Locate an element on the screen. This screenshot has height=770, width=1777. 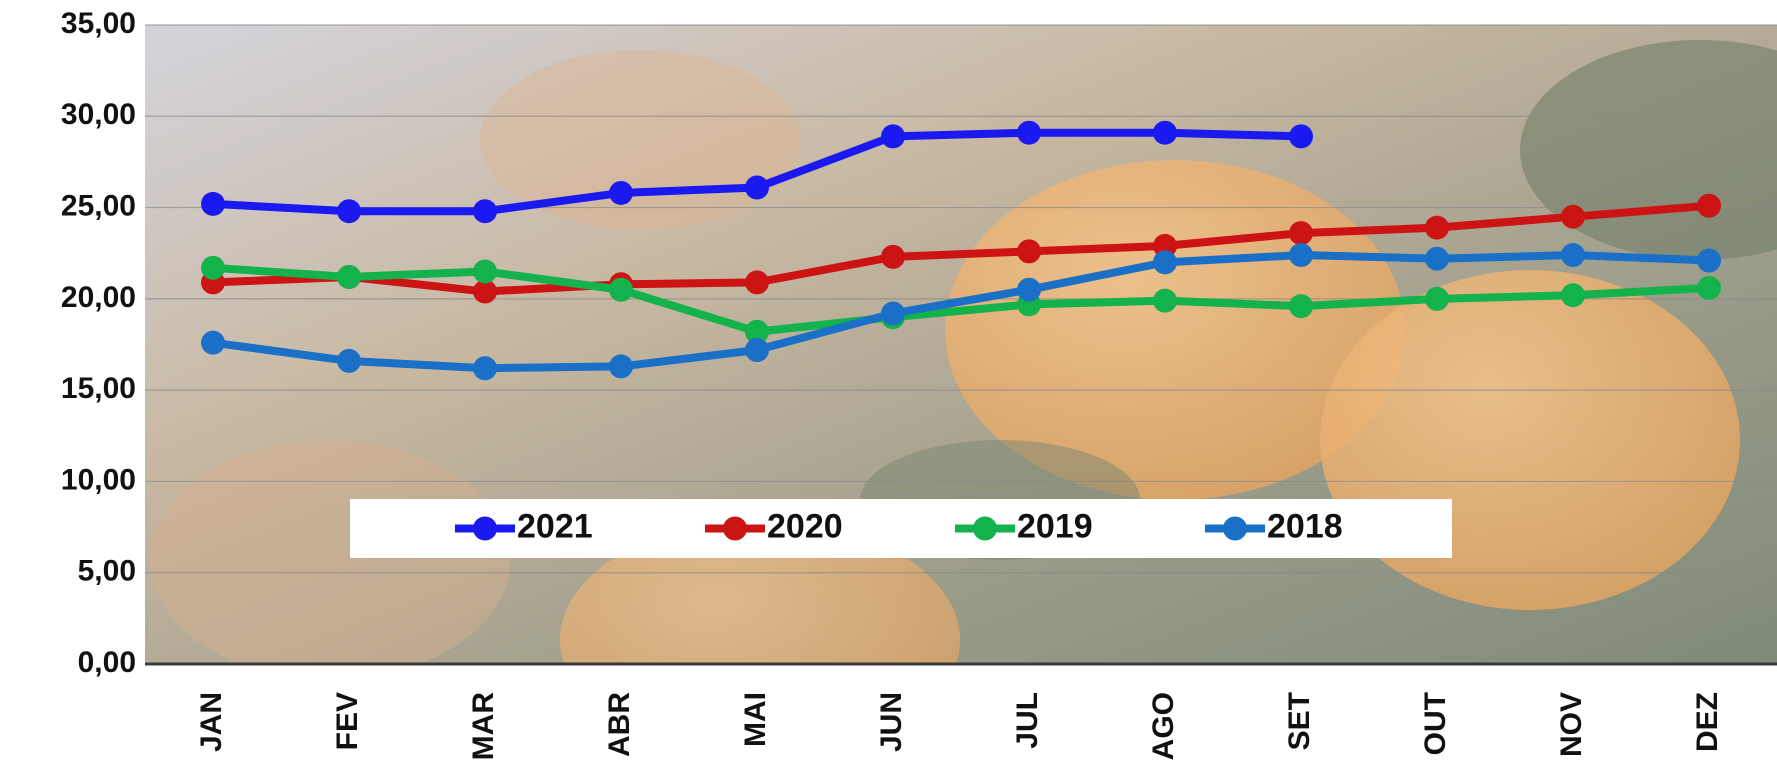
y-tick-label: 35,00 is located at coordinates (98, 23).